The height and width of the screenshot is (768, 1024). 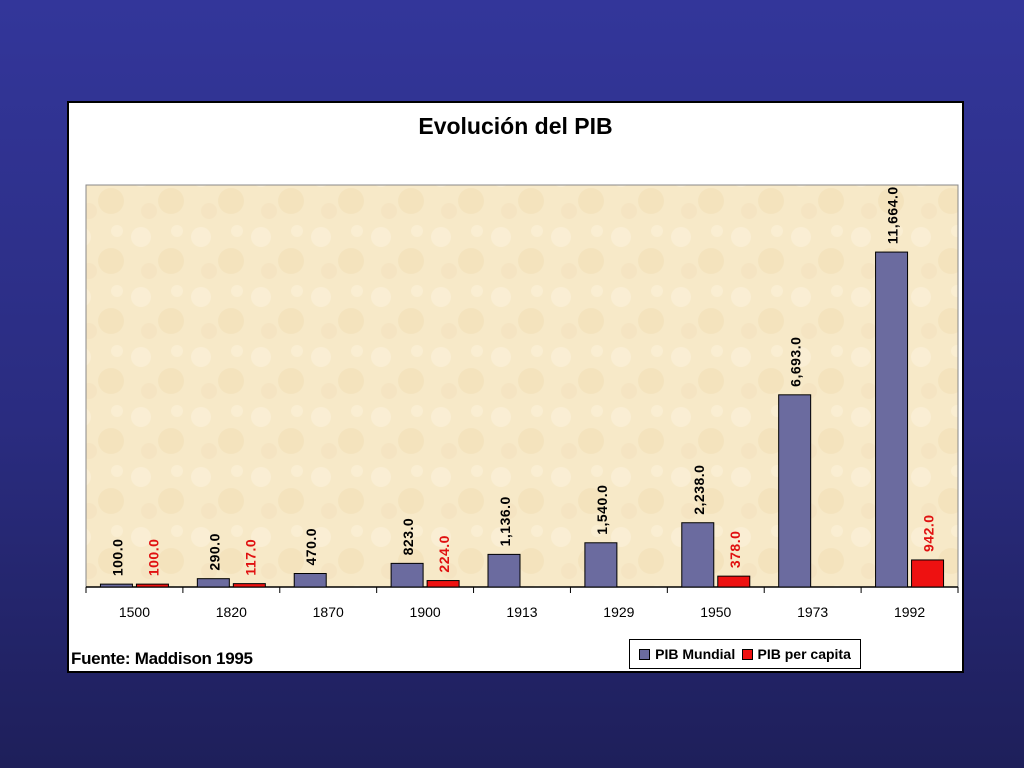 I want to click on x-tick-label: 1929, so click(x=618, y=612).